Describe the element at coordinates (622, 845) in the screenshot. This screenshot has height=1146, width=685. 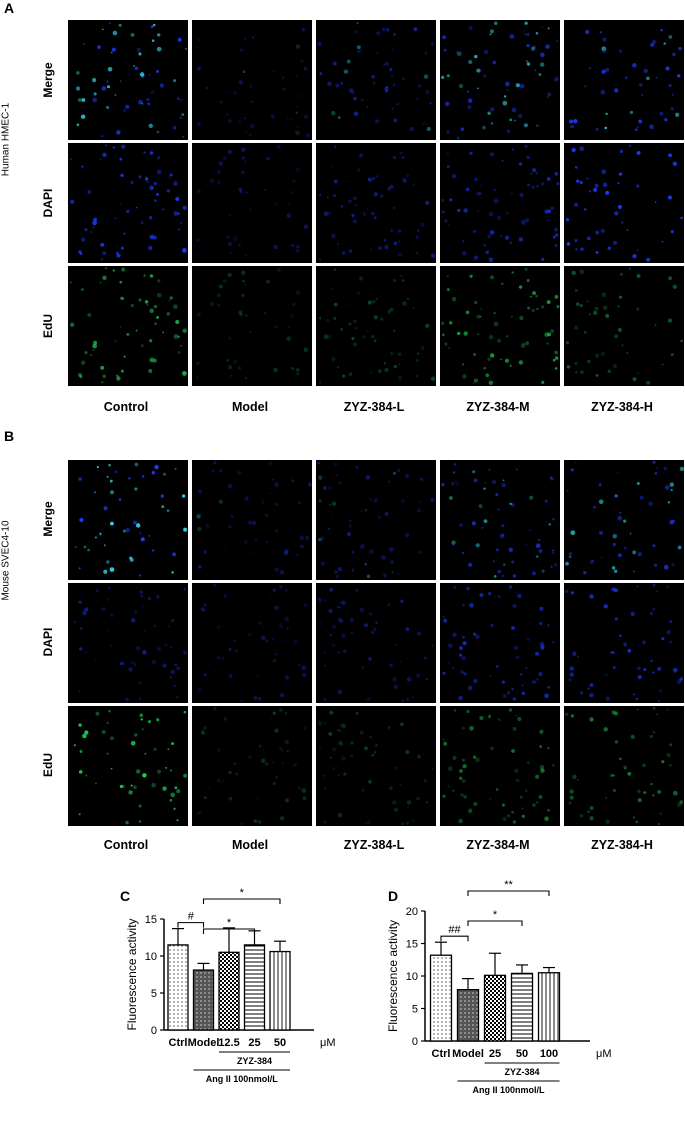
I see `col-label-b-h: ZYZ-384-H` at that location.